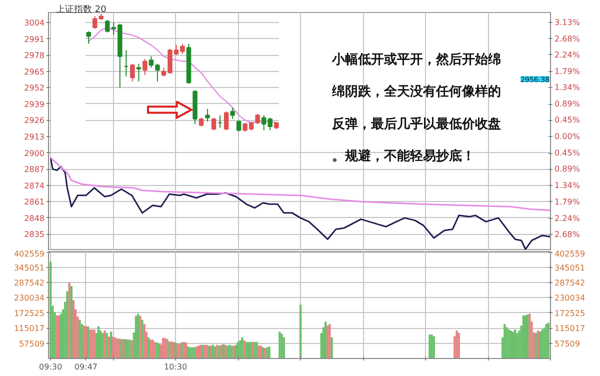 The image size is (600, 376). What do you see at coordinates (29, 267) in the screenshot?
I see `y-tick-label: 345051` at bounding box center [29, 267].